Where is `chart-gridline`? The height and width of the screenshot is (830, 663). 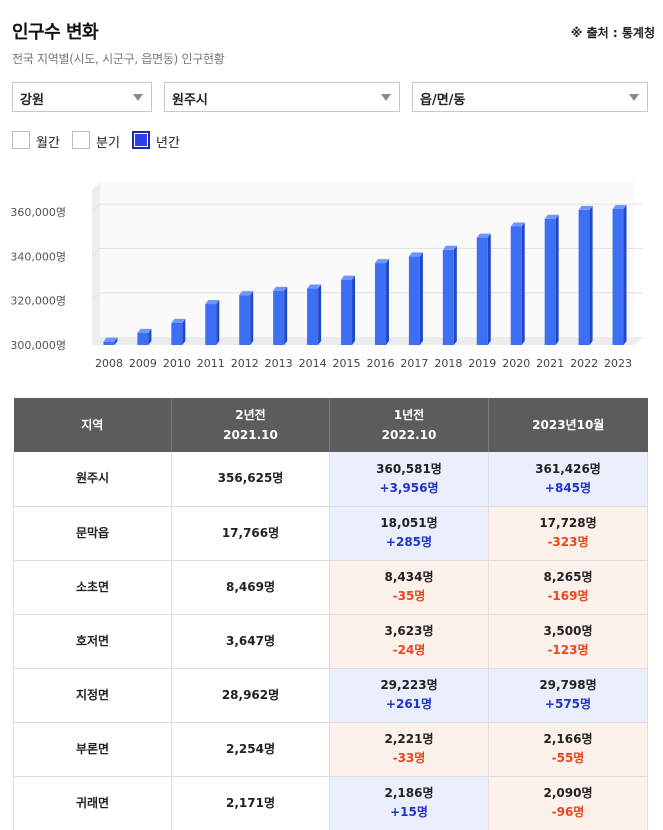
chart-gridline is located at coordinates (96, 297).